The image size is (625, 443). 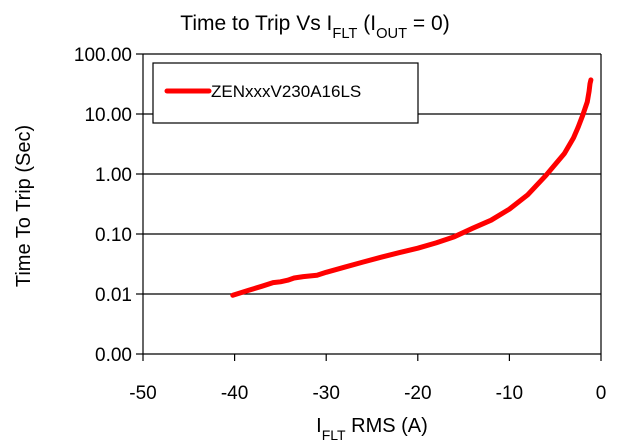 What do you see at coordinates (417, 393) in the screenshot?
I see `x-tick-label: -20` at bounding box center [417, 393].